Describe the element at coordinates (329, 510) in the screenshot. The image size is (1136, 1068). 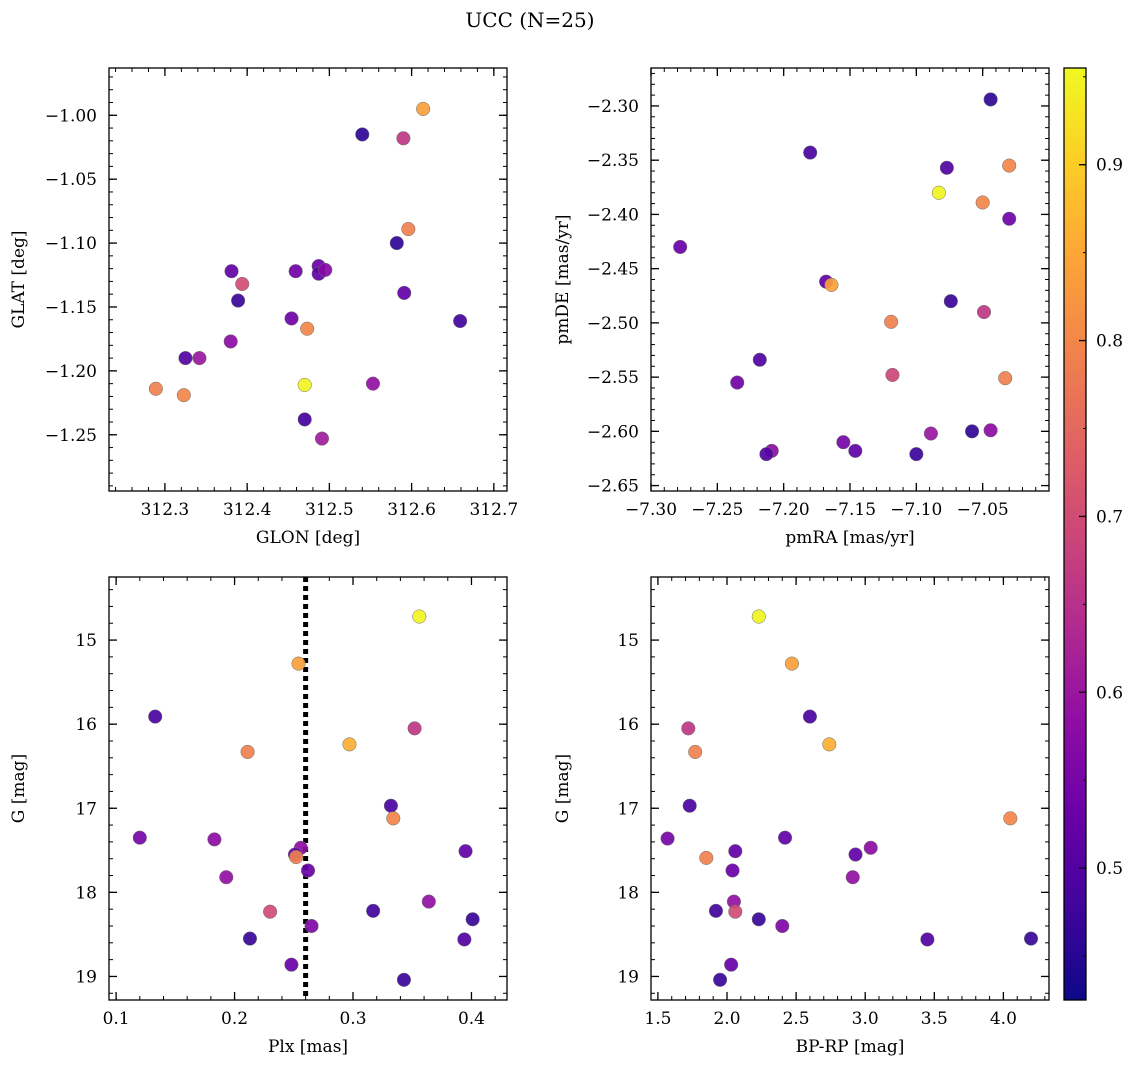
I see `x-tick-label: 312.5` at that location.